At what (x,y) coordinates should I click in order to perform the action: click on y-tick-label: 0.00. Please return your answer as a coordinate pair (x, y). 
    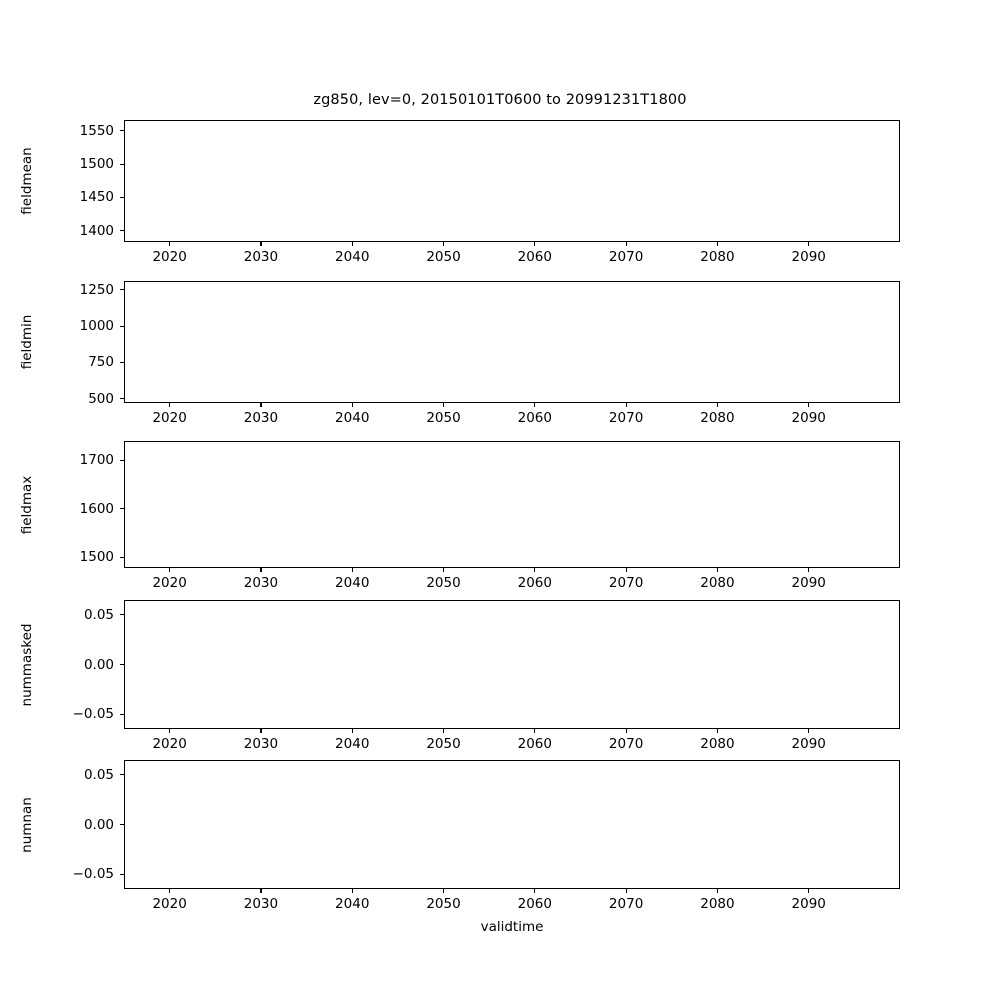
    Looking at the image, I should click on (98, 664).